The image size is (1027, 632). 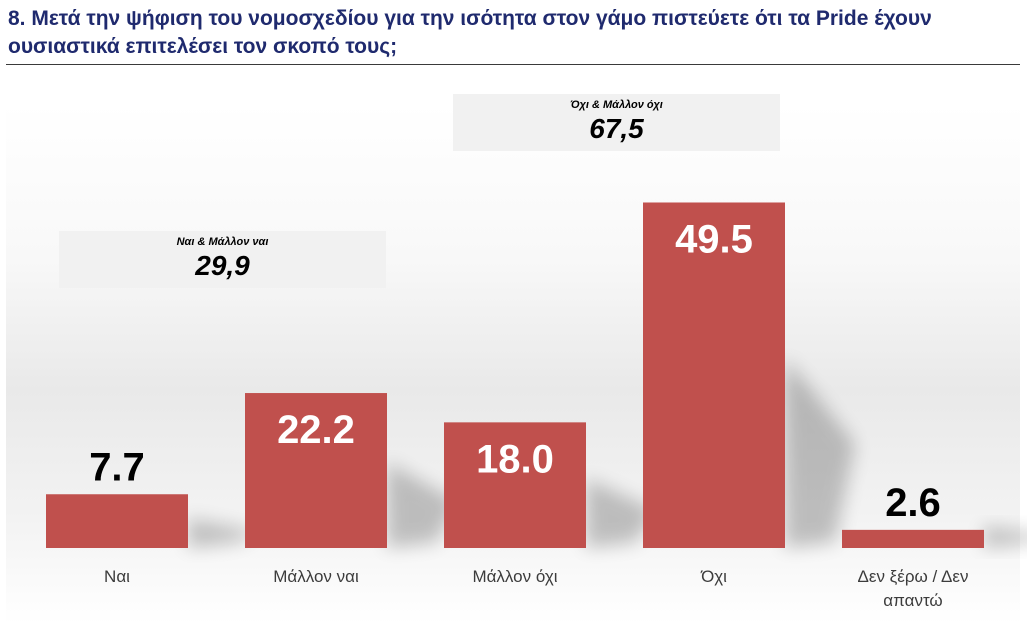 What do you see at coordinates (616, 105) in the screenshot?
I see `callout-no-label: Όχι & Μάλλον όχι` at bounding box center [616, 105].